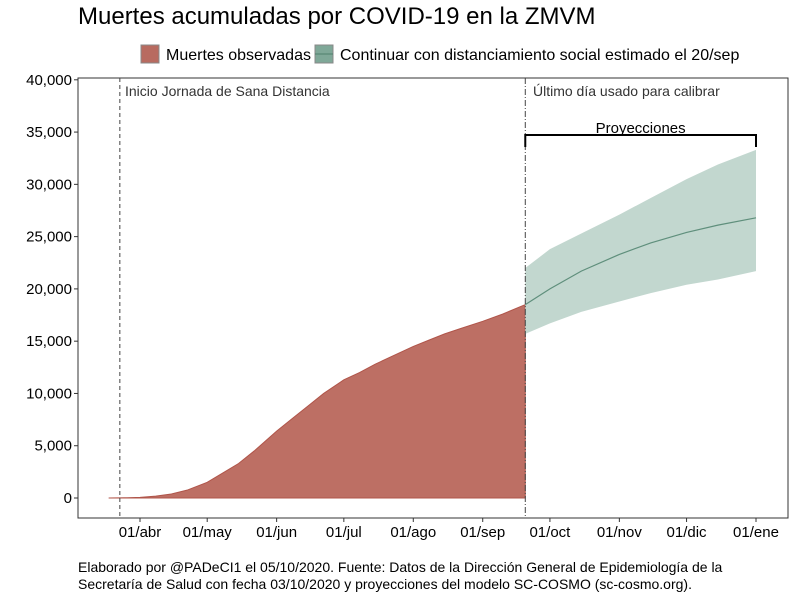 This screenshot has width=796, height=602. Describe the element at coordinates (626, 91) in the screenshot. I see `calibration-label: Último día usado para calibrar` at that location.